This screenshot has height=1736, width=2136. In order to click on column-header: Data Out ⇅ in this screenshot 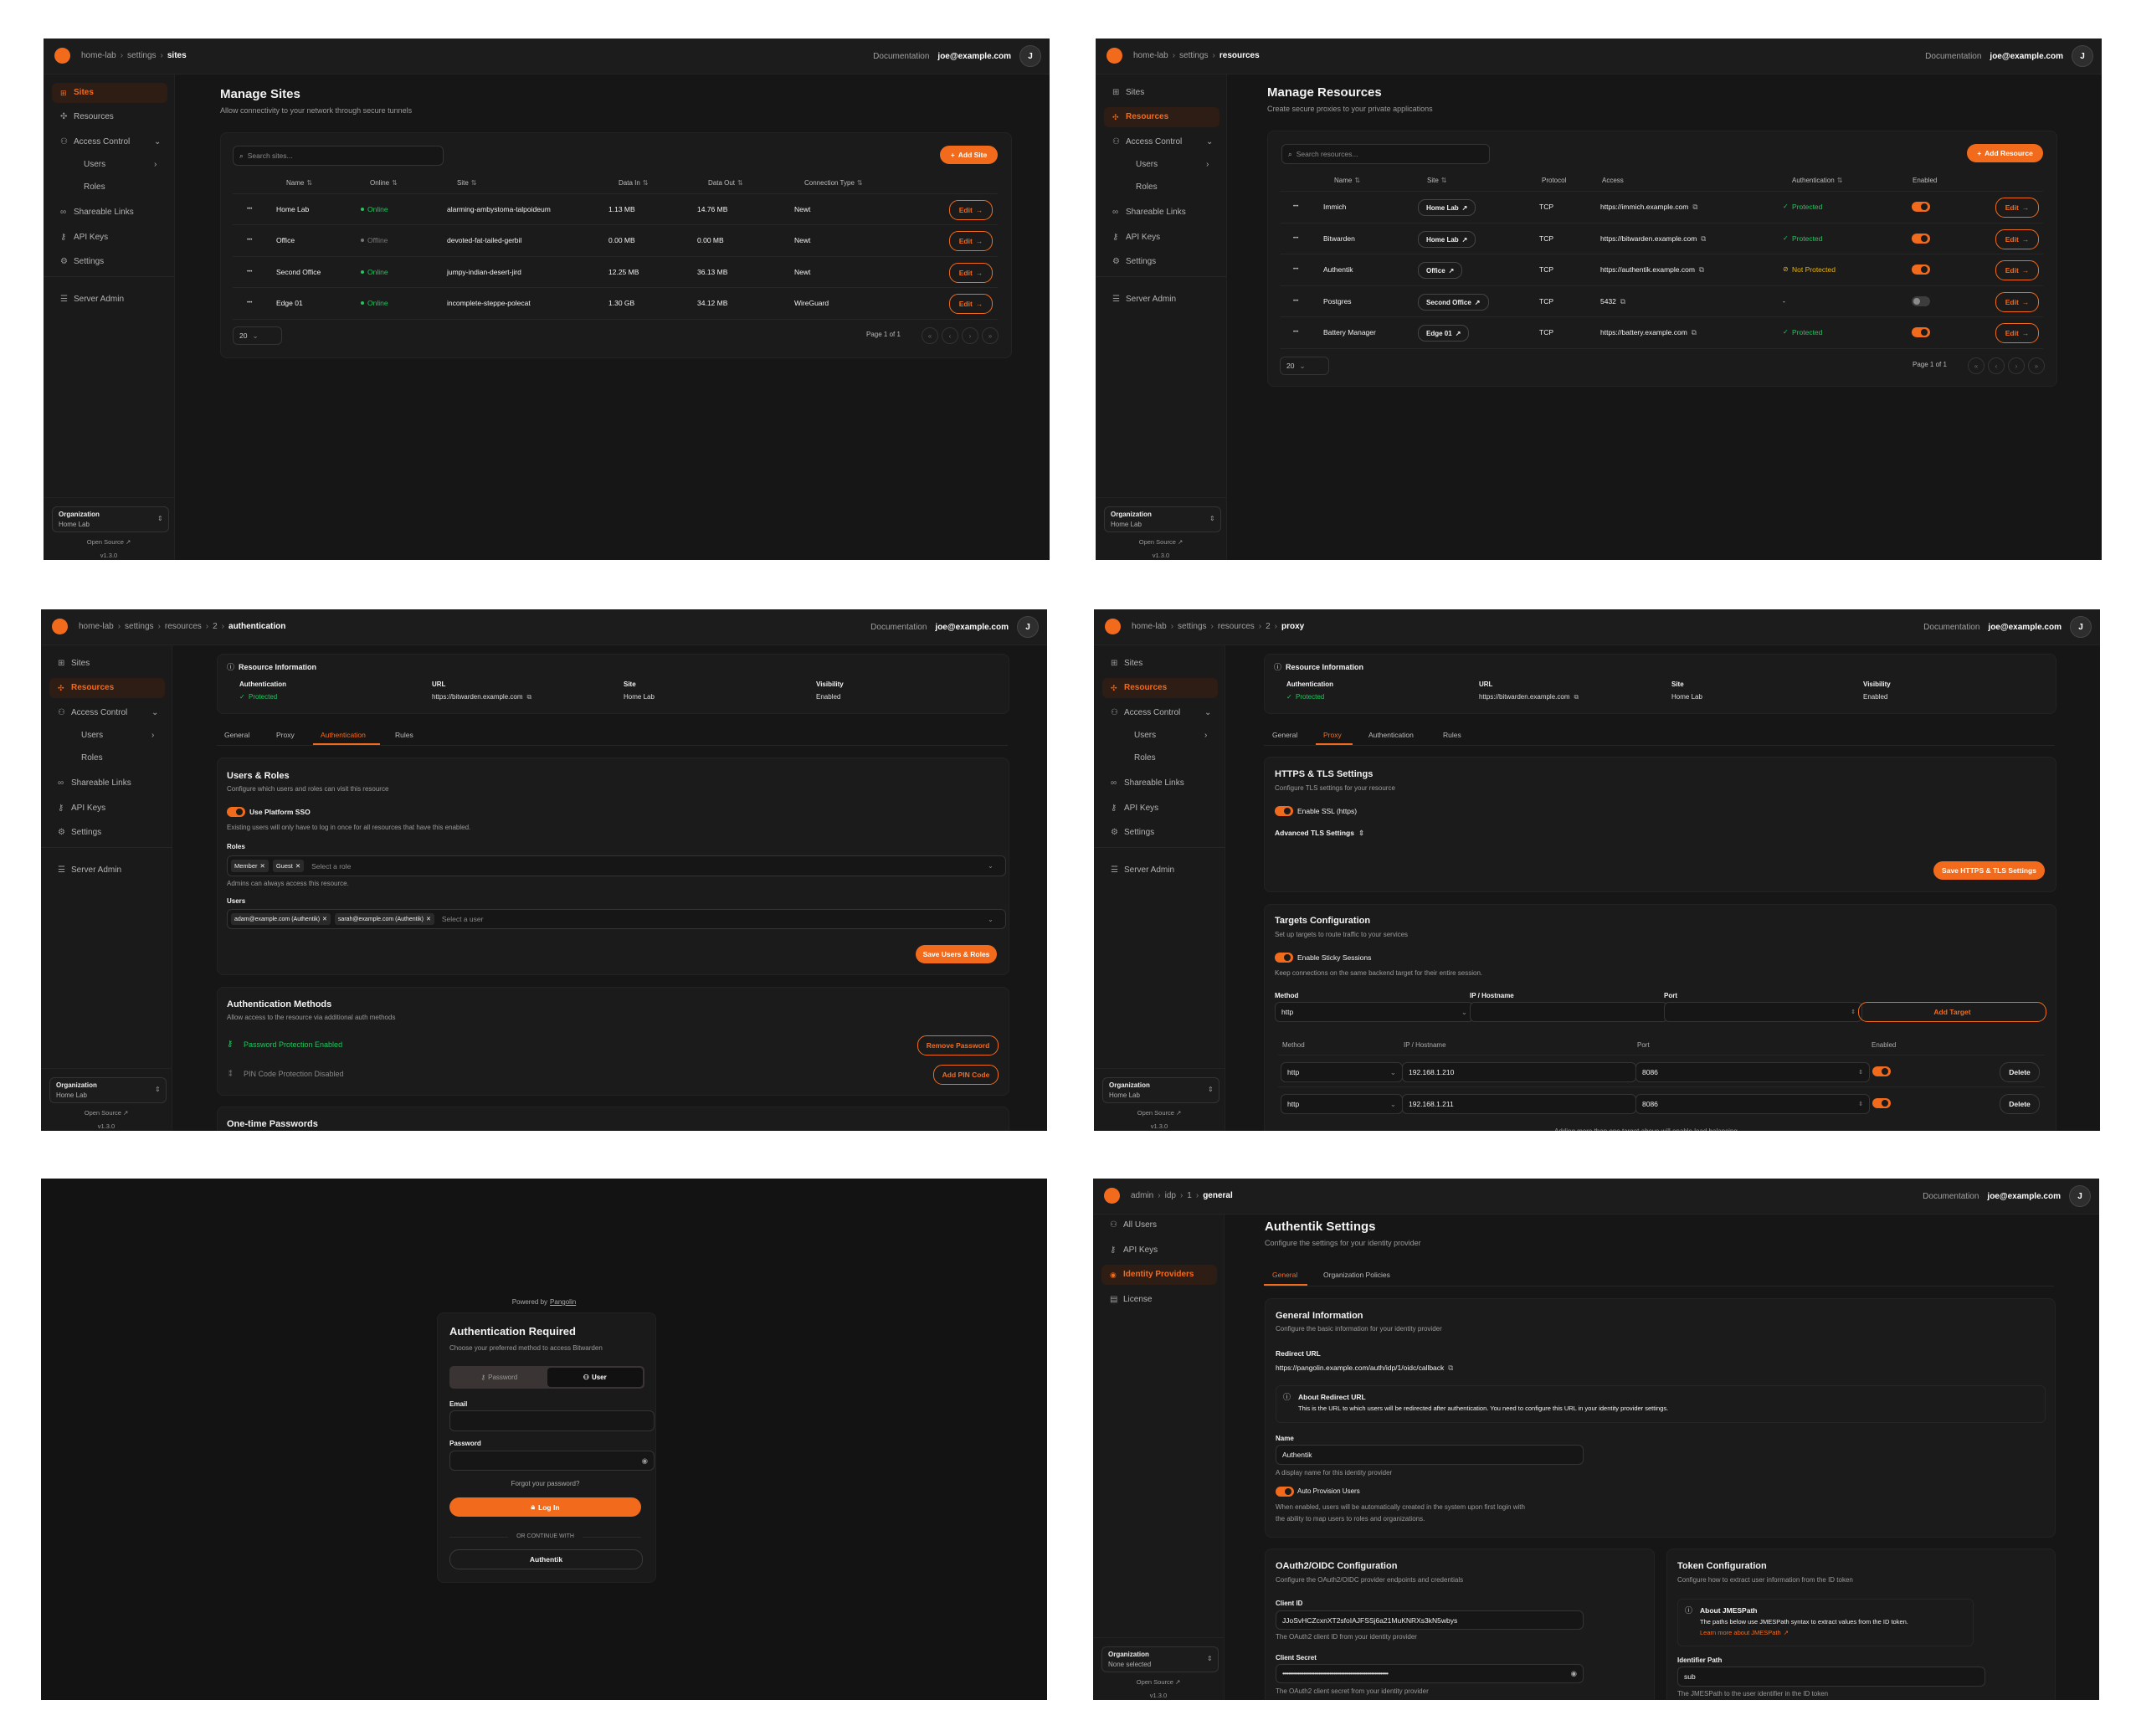, I will do `click(726, 183)`.